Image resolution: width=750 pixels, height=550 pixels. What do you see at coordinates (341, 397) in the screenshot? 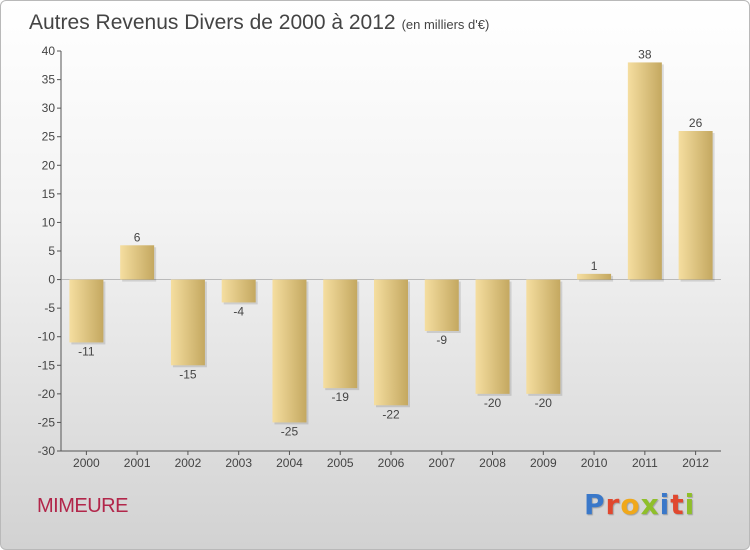
I see `data-label: -19` at bounding box center [341, 397].